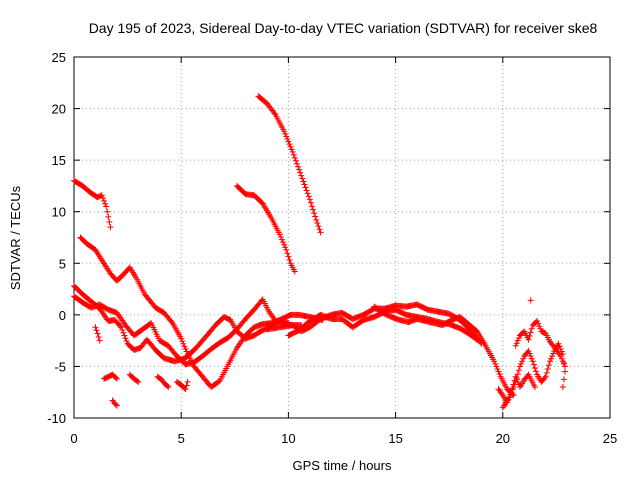 The height and width of the screenshot is (480, 640). I want to click on series-outlier, so click(530, 300).